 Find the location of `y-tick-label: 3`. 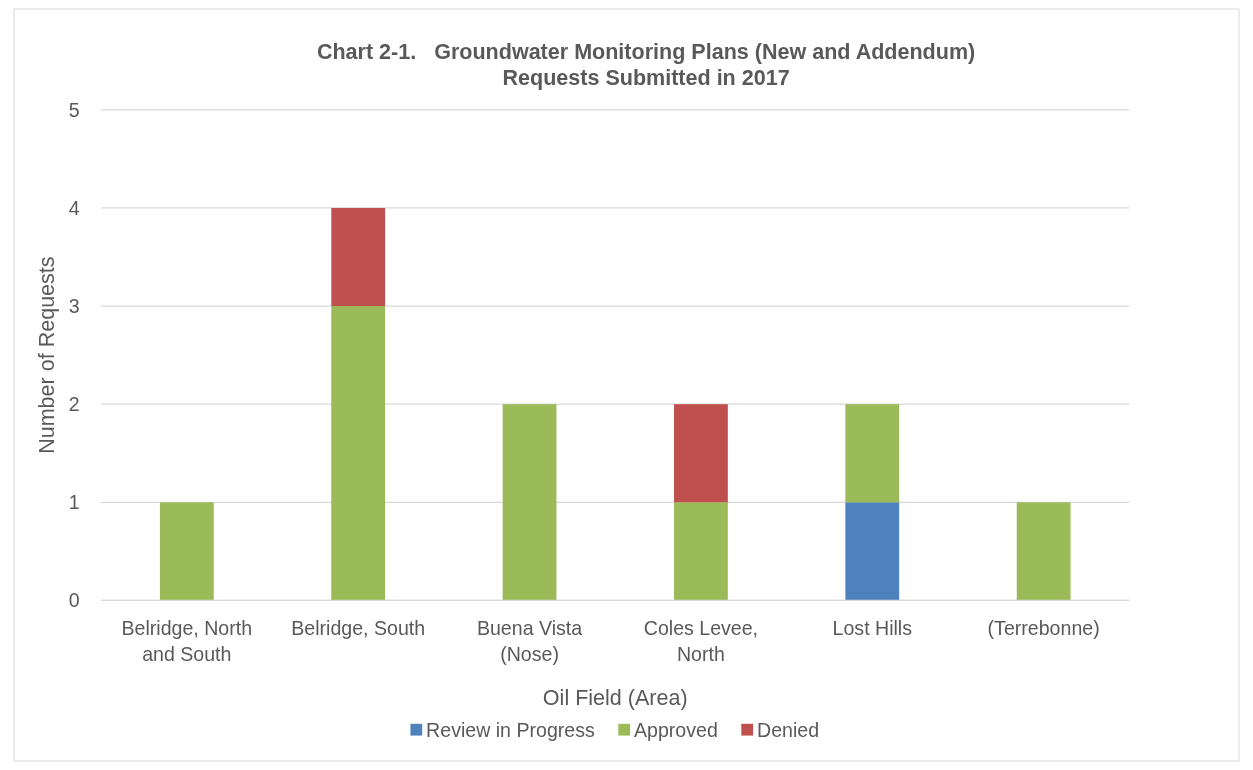

y-tick-label: 3 is located at coordinates (74, 305).